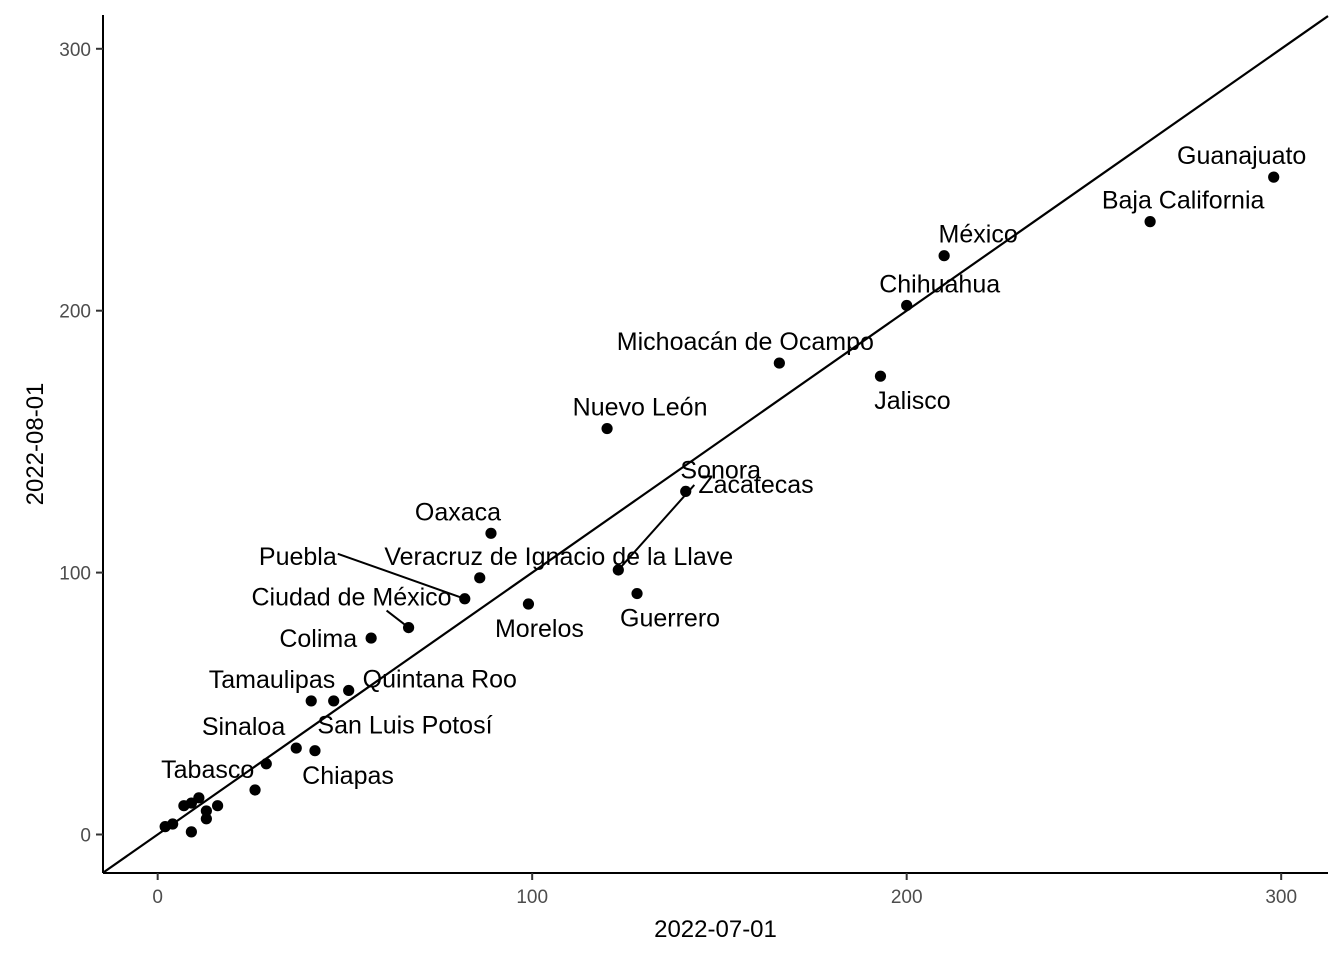 The height and width of the screenshot is (960, 1344). Describe the element at coordinates (539, 629) in the screenshot. I see `point-label: Morelos` at that location.